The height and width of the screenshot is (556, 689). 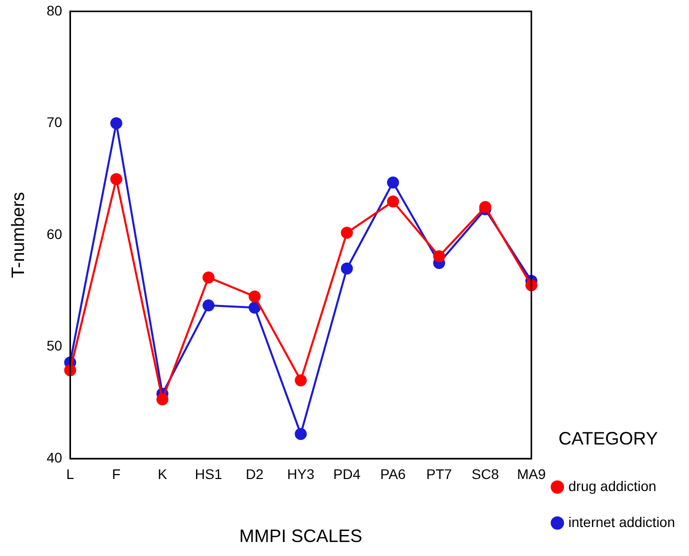 I want to click on y-tick-label: 40, so click(x=54, y=457).